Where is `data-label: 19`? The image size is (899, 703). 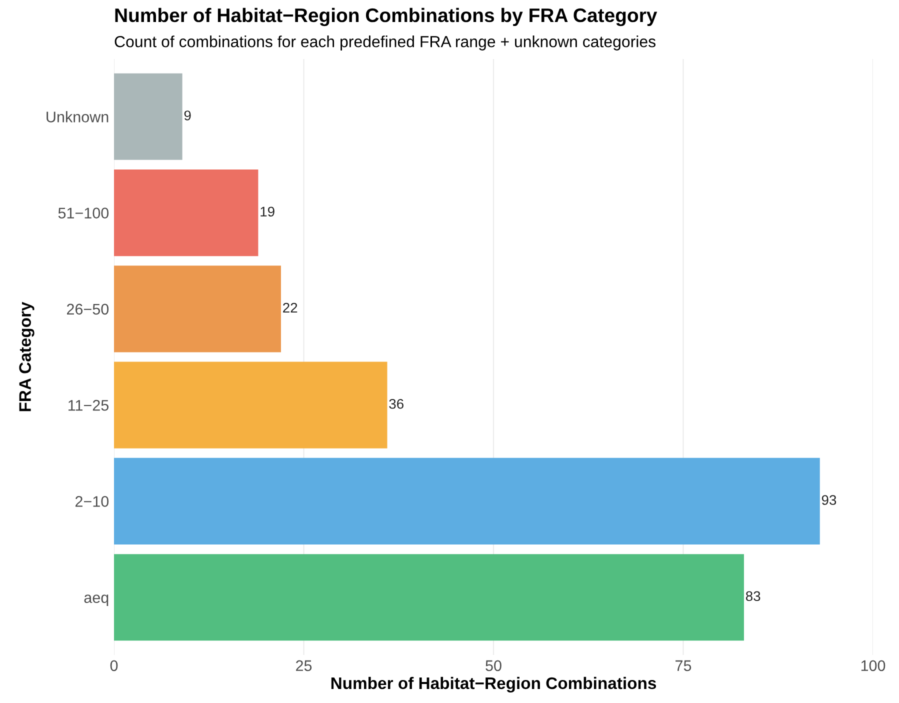
data-label: 19 is located at coordinates (267, 211).